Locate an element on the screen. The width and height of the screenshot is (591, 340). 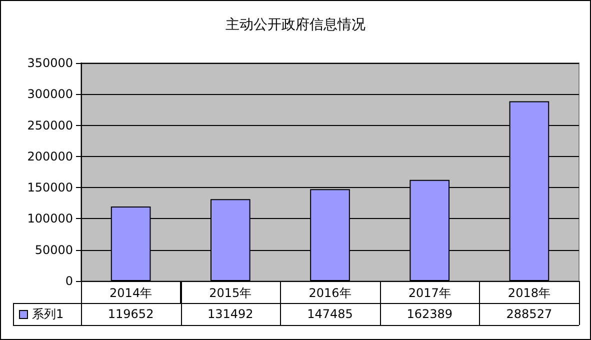
y-tick-label: 250000 is located at coordinates (50, 125).